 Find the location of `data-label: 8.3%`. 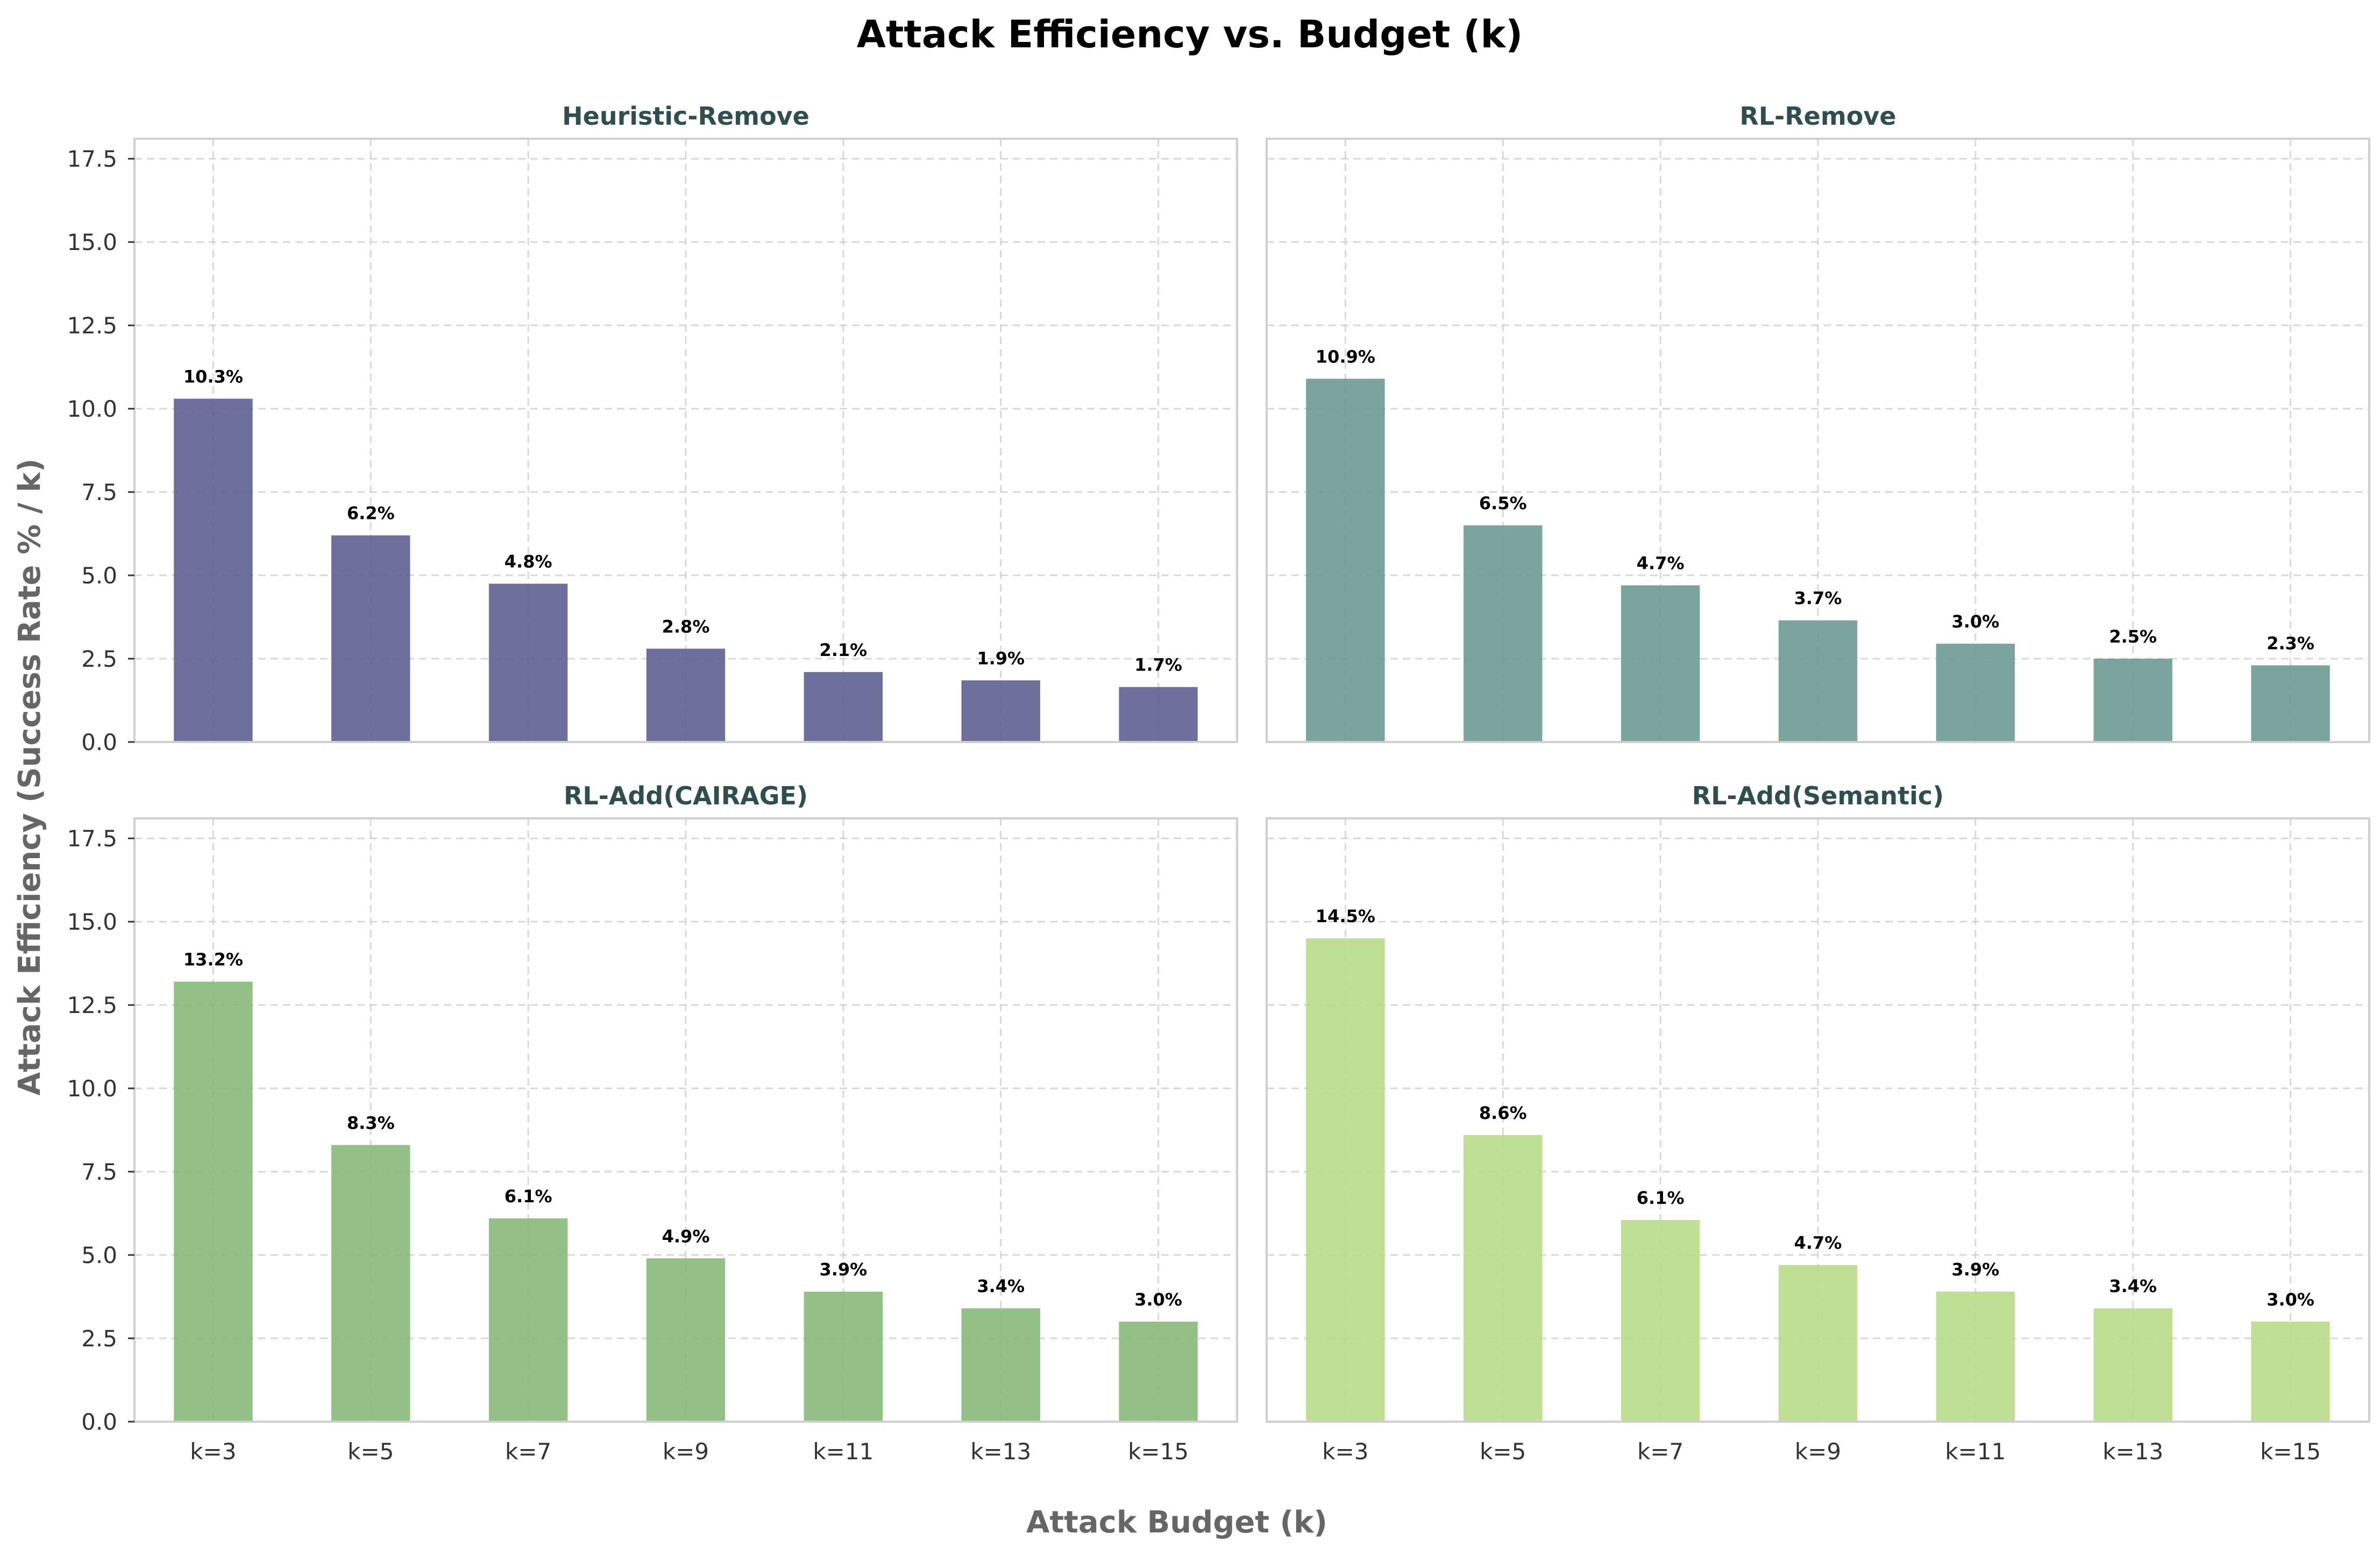

data-label: 8.3% is located at coordinates (371, 1122).